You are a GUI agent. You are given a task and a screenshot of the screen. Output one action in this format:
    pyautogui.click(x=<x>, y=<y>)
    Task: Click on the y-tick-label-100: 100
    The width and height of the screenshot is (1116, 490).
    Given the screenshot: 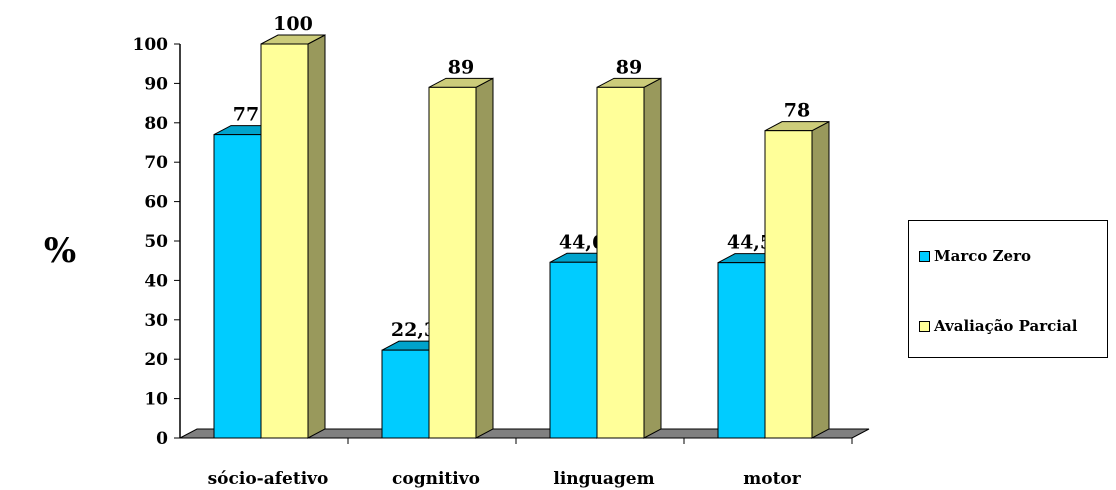 What is the action you would take?
    pyautogui.click(x=151, y=45)
    